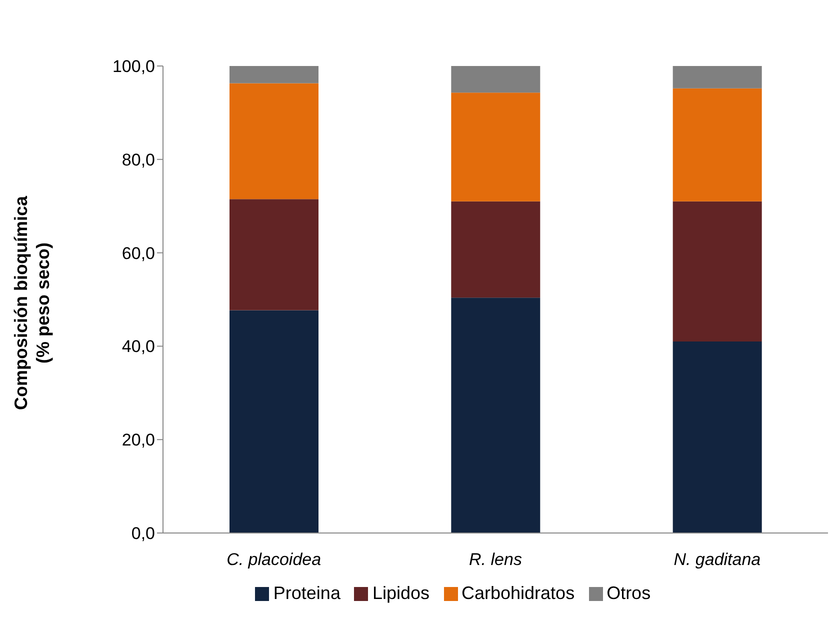  Describe the element at coordinates (138, 346) in the screenshot. I see `y-tick-label: 40,0` at that location.